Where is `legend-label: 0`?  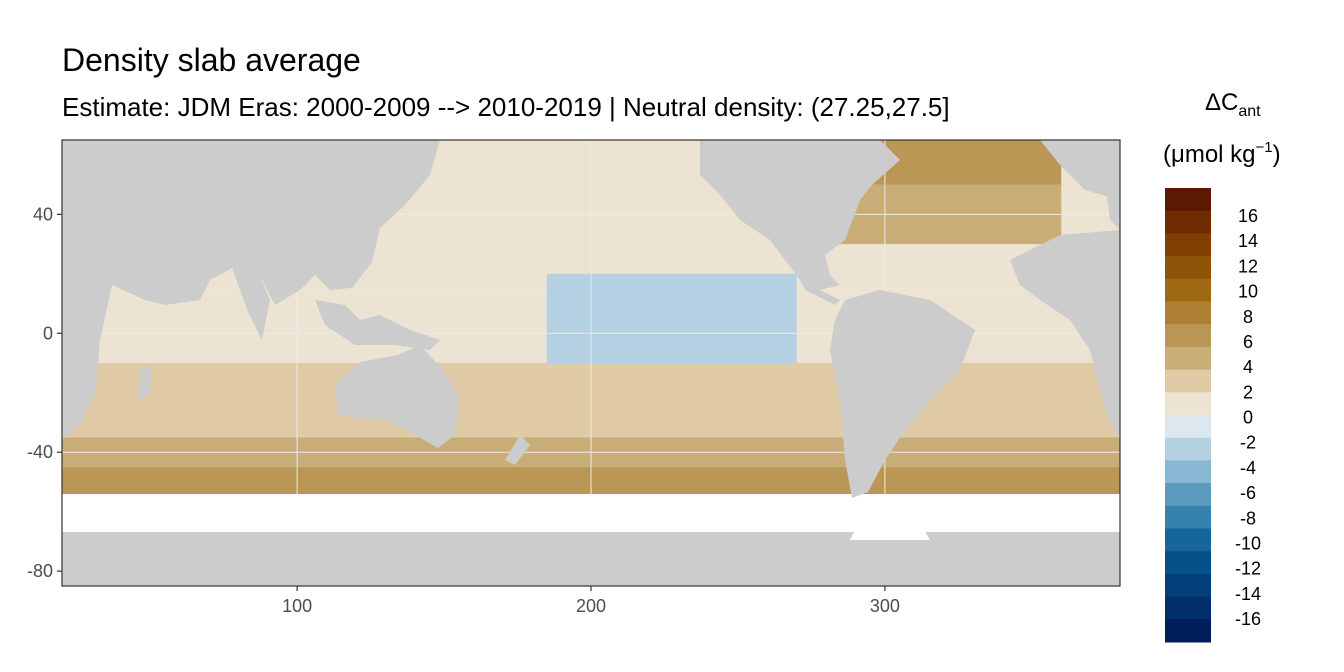
legend-label: 0 is located at coordinates (1248, 418).